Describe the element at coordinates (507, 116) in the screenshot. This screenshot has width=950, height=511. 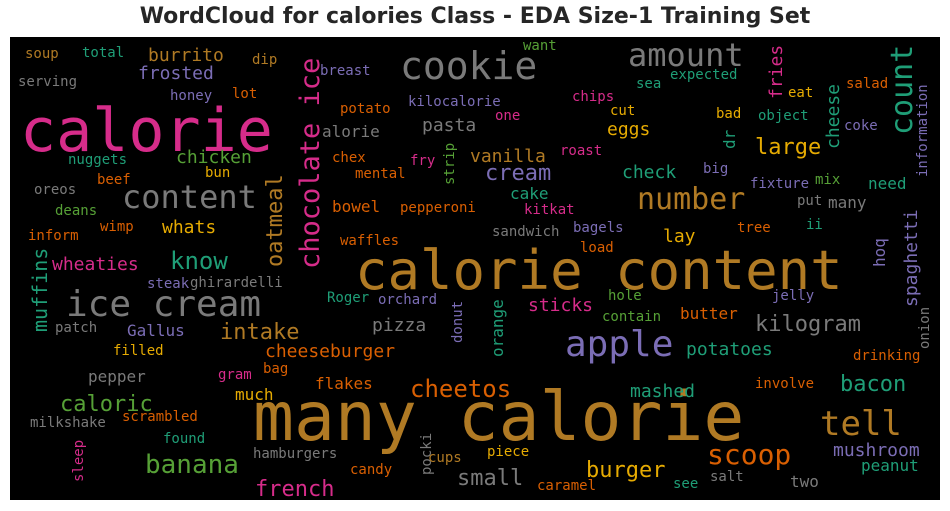
I see `word: one` at that location.